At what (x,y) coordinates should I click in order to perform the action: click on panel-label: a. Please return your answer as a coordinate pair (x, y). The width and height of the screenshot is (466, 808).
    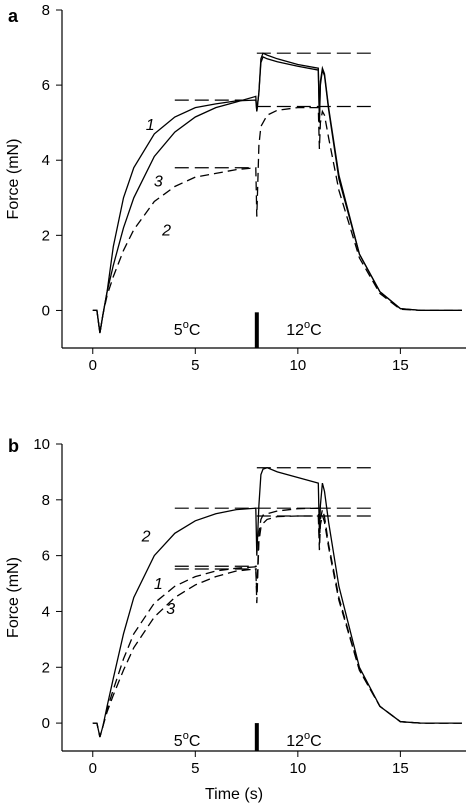
    Looking at the image, I should click on (13, 16).